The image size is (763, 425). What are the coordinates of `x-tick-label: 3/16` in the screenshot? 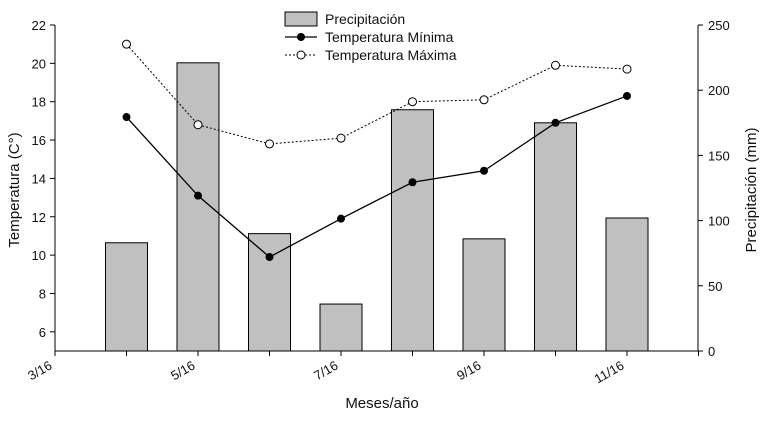 It's located at (39, 371).